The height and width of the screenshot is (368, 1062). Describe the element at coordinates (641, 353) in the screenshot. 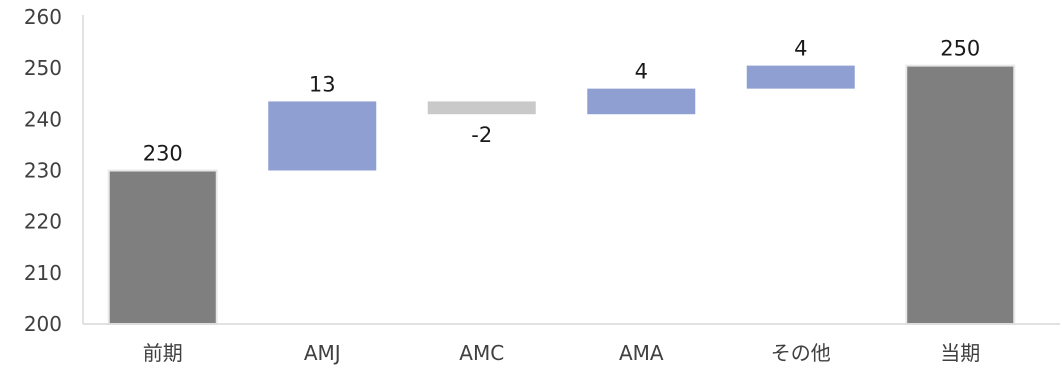

I see `category-label: AMA` at that location.